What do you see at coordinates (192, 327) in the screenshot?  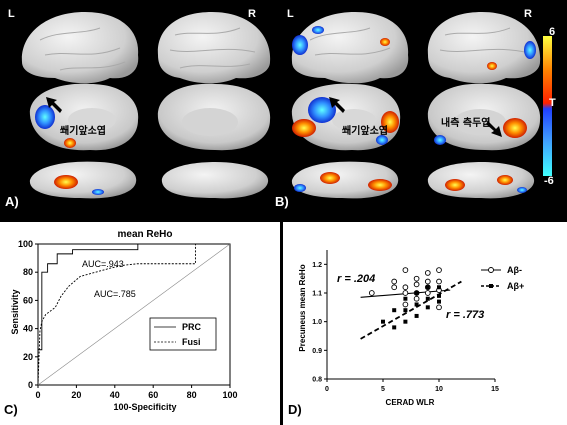 I see `roc-legend-prc: PRC` at bounding box center [192, 327].